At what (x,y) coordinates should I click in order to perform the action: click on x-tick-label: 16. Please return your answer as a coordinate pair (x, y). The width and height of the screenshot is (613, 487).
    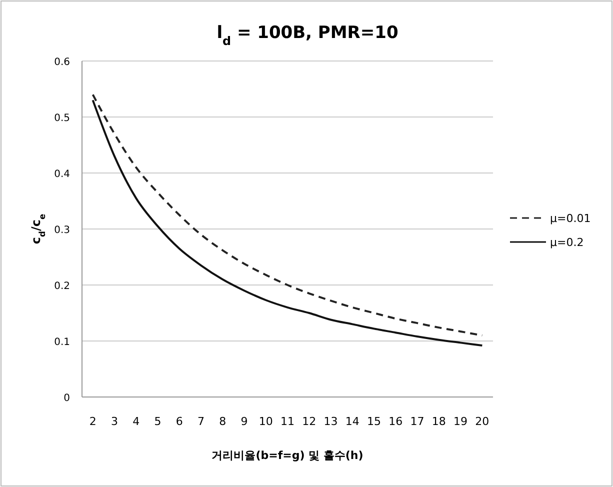
    Looking at the image, I should click on (395, 421).